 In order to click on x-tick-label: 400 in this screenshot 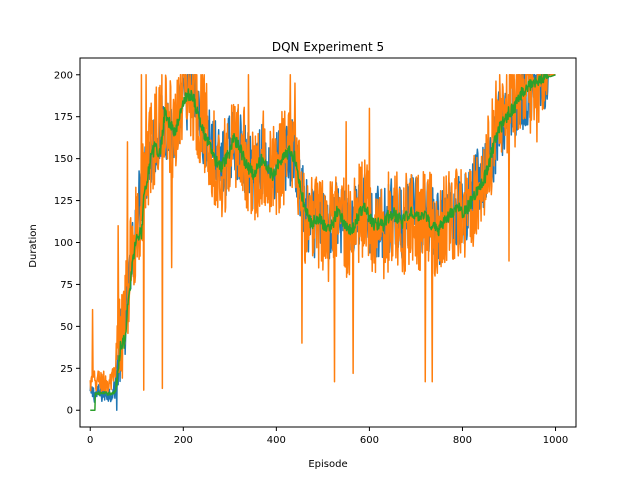, I will do `click(276, 440)`.